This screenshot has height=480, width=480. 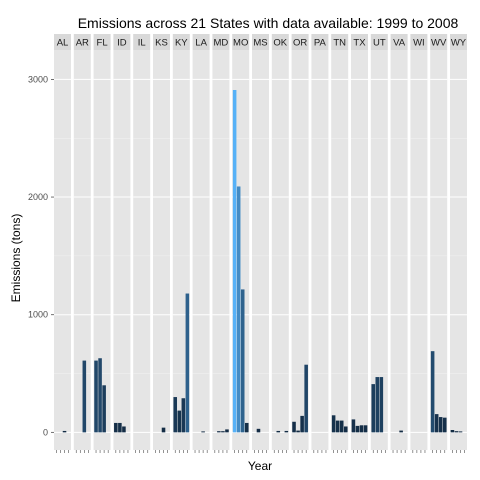 I want to click on facet-strip-label: IL, so click(x=142, y=43).